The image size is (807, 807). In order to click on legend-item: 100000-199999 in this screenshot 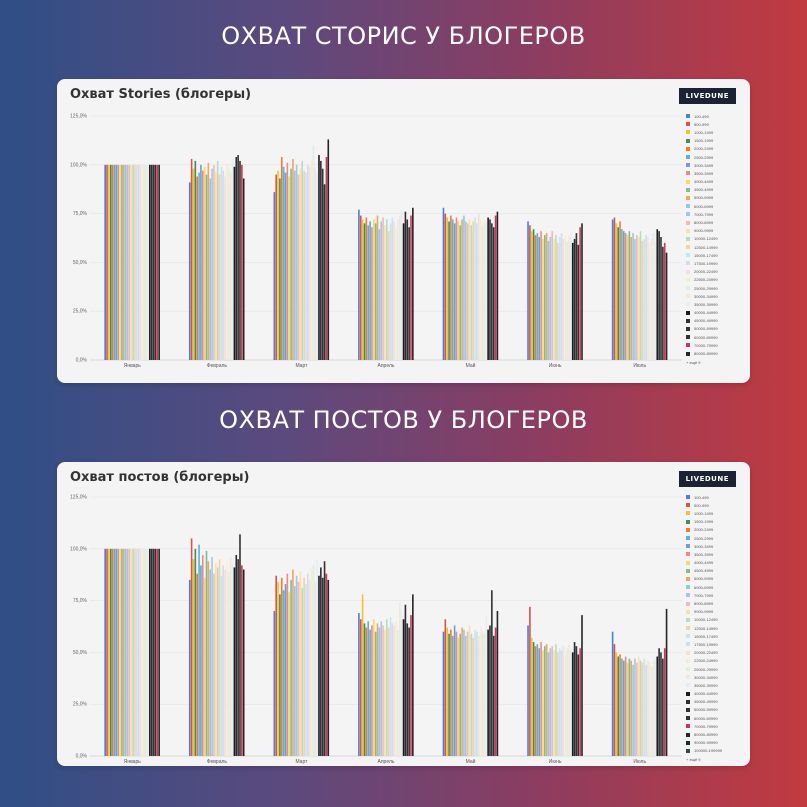, I will do `click(704, 751)`.